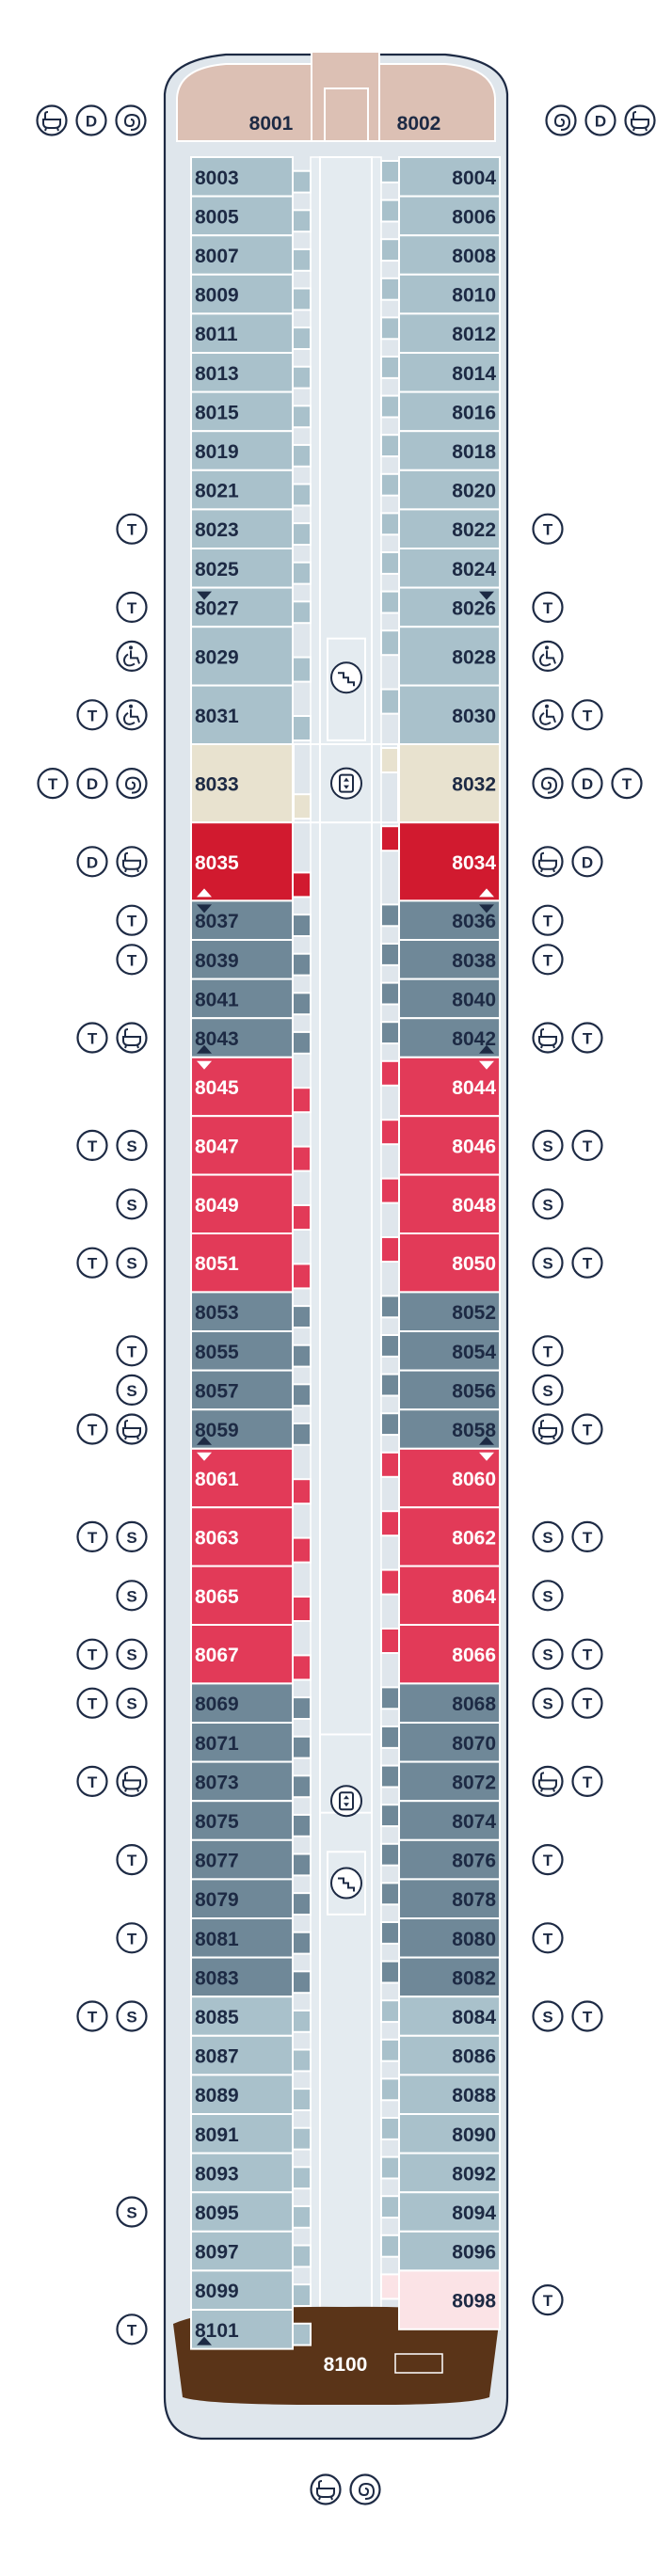  Describe the element at coordinates (440, 959) in the screenshot. I see `cabin-8038: 8038` at that location.